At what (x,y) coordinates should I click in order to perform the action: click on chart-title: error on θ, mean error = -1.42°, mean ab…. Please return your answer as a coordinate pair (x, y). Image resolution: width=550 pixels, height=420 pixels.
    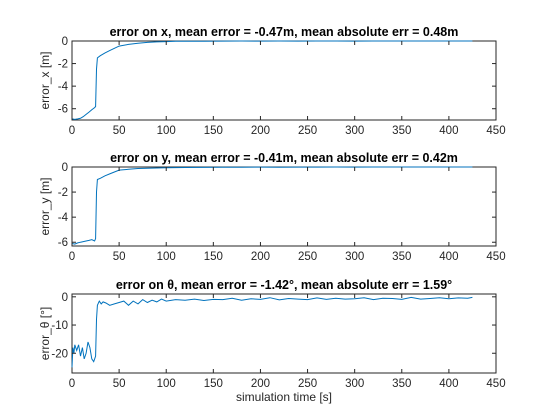
    Looking at the image, I should click on (284, 285).